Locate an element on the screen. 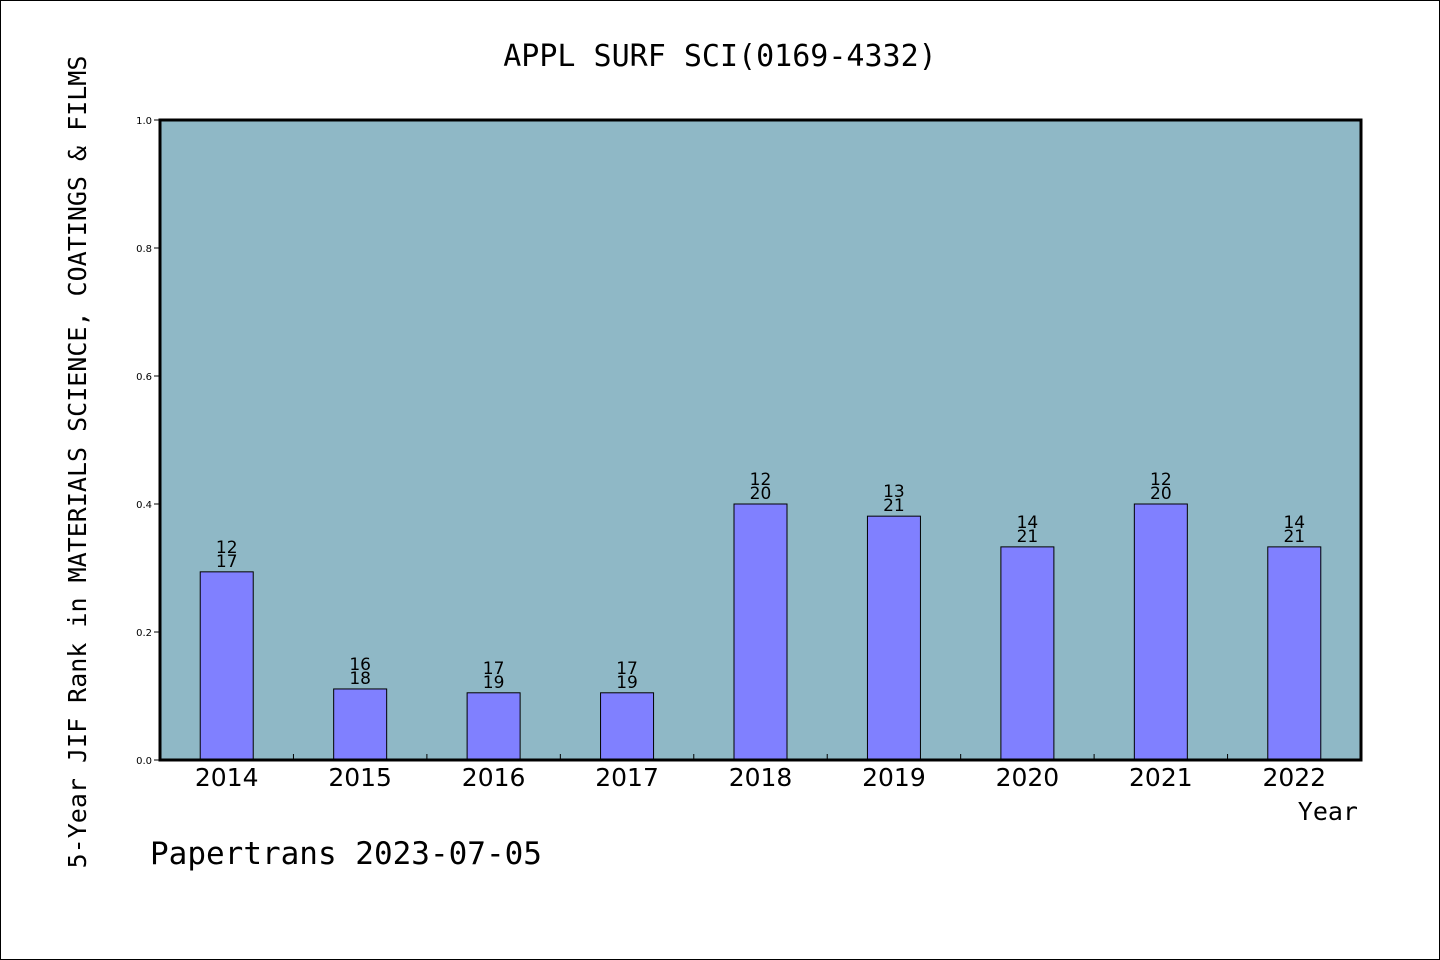 The width and height of the screenshot is (1440, 960). x-tick-label: 2020 is located at coordinates (1028, 777).